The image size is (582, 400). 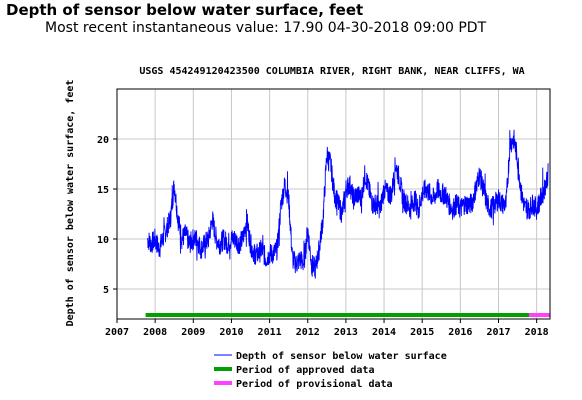 What do you see at coordinates (107, 215) in the screenshot?
I see `y-tick-labels: 5 10 15 20` at bounding box center [107, 215].